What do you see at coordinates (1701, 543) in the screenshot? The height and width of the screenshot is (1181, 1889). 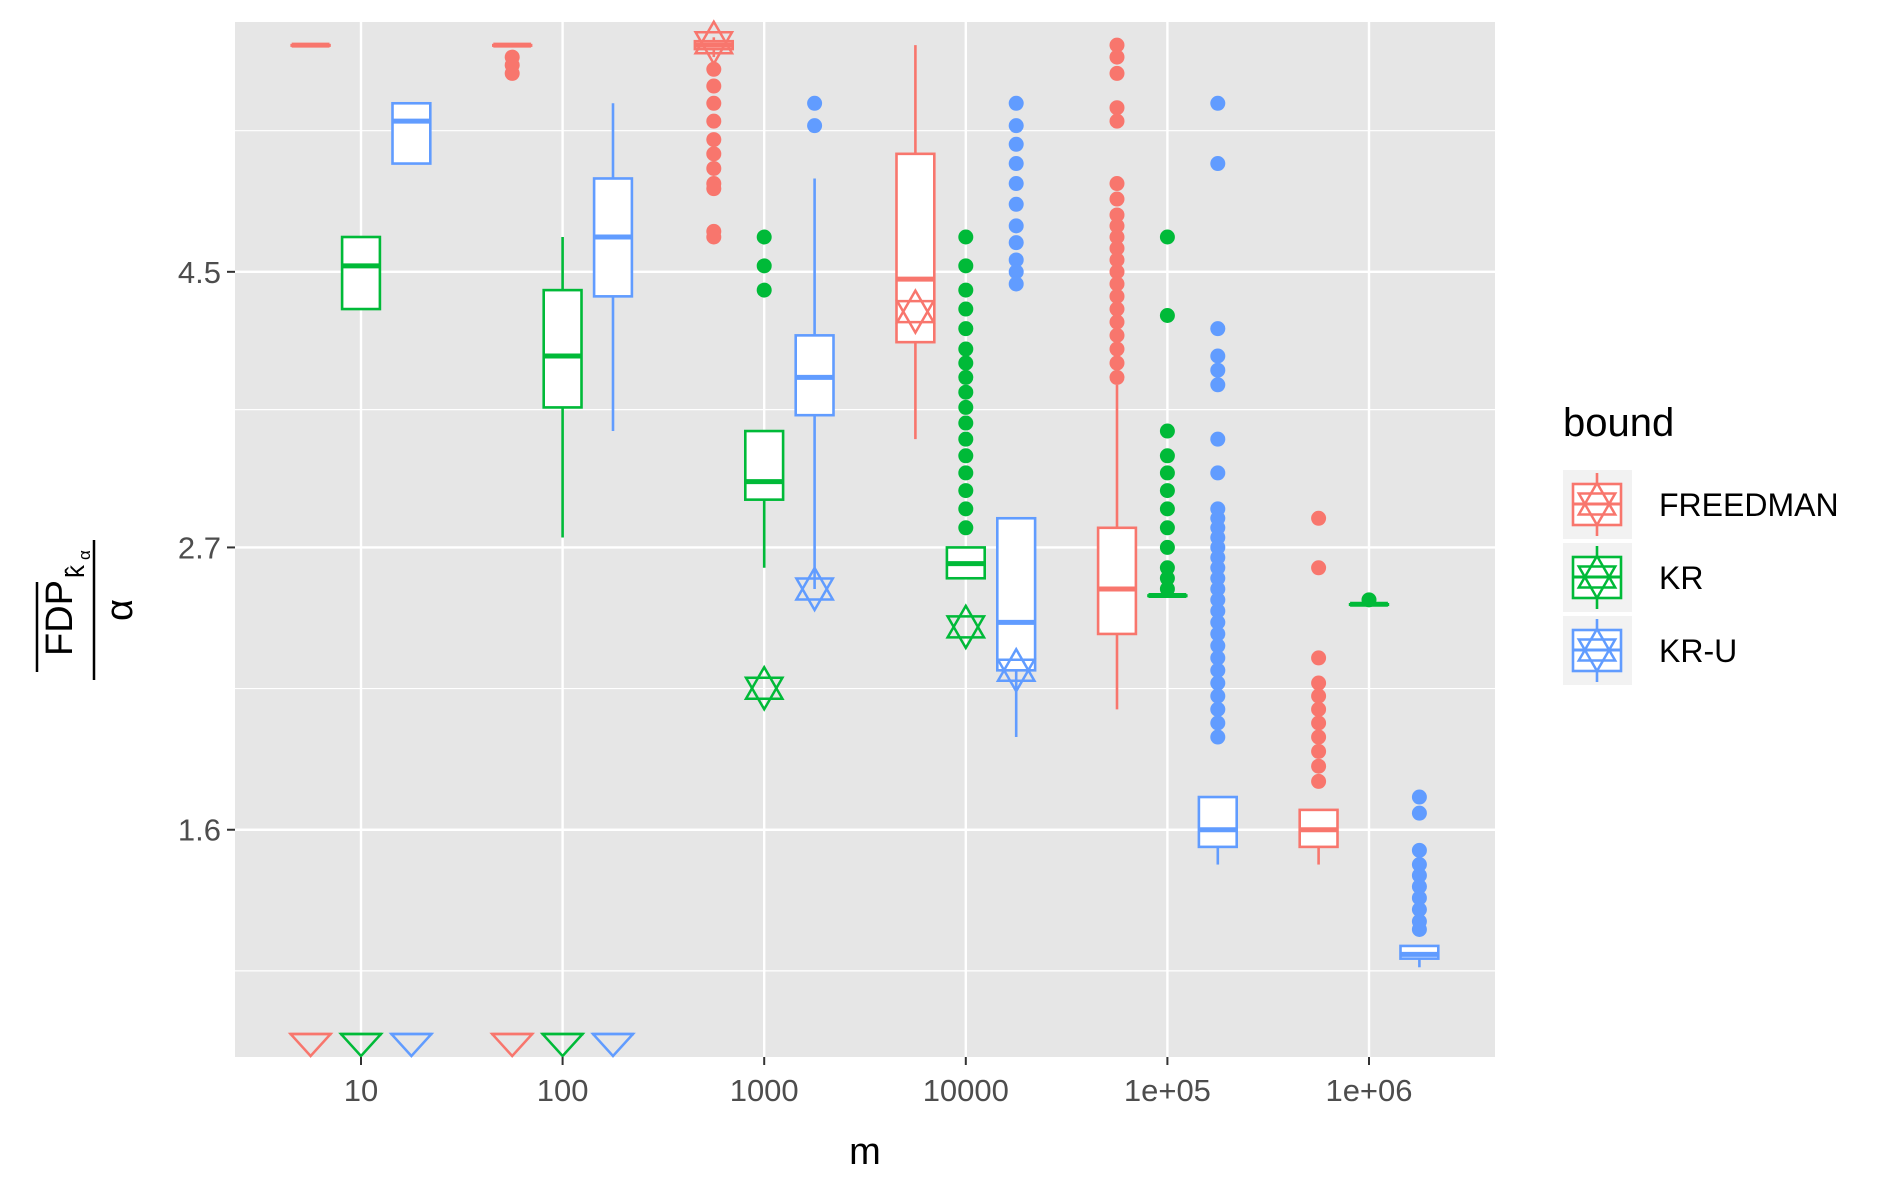 I see `legend: bound FREEDMAN KR KR-U` at bounding box center [1701, 543].